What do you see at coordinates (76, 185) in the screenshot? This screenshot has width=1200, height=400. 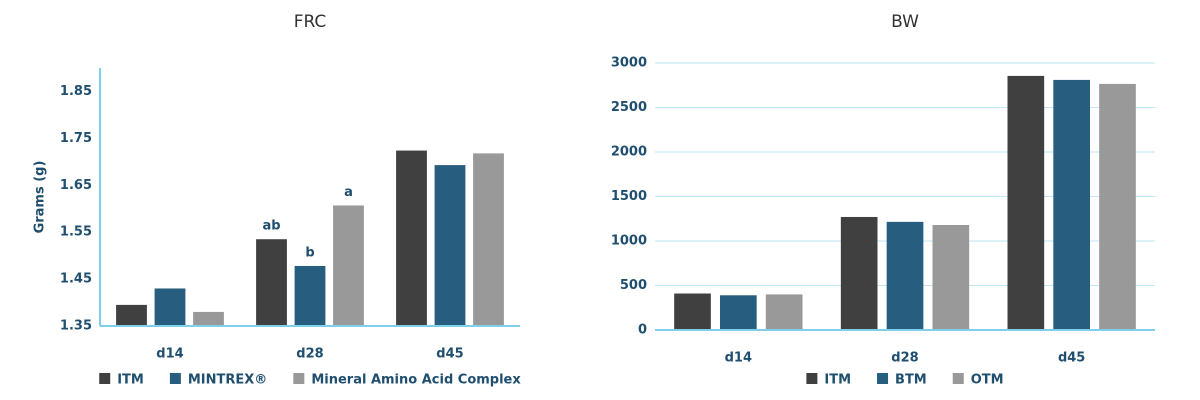 I see `y-tick-label: 1.65` at bounding box center [76, 185].